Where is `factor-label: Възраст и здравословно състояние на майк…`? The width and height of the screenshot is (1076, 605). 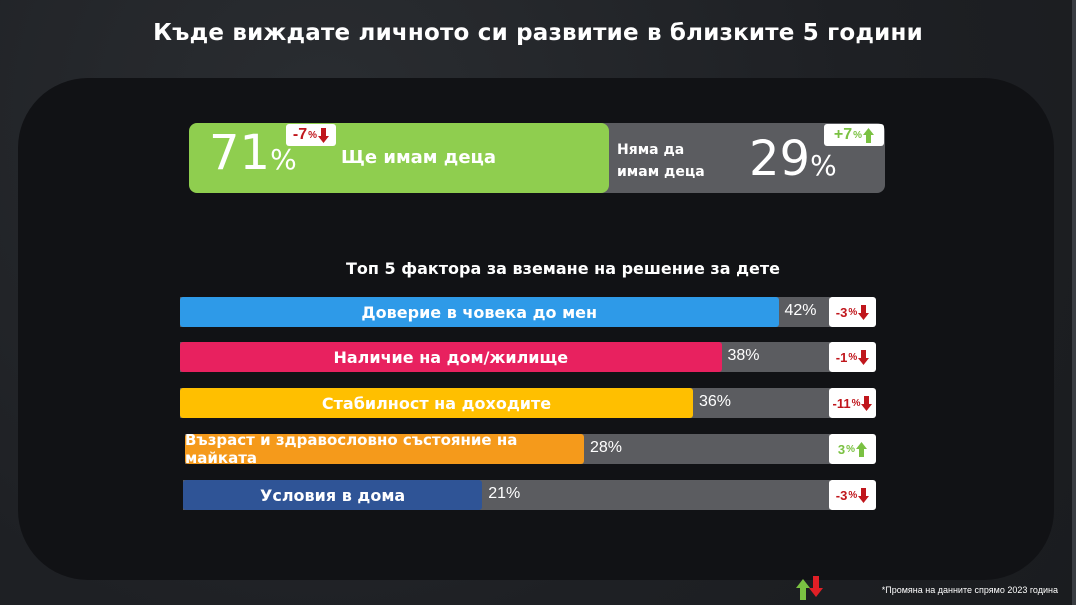 factor-label: Възраст и здравословно състояние на майк… is located at coordinates (351, 449).